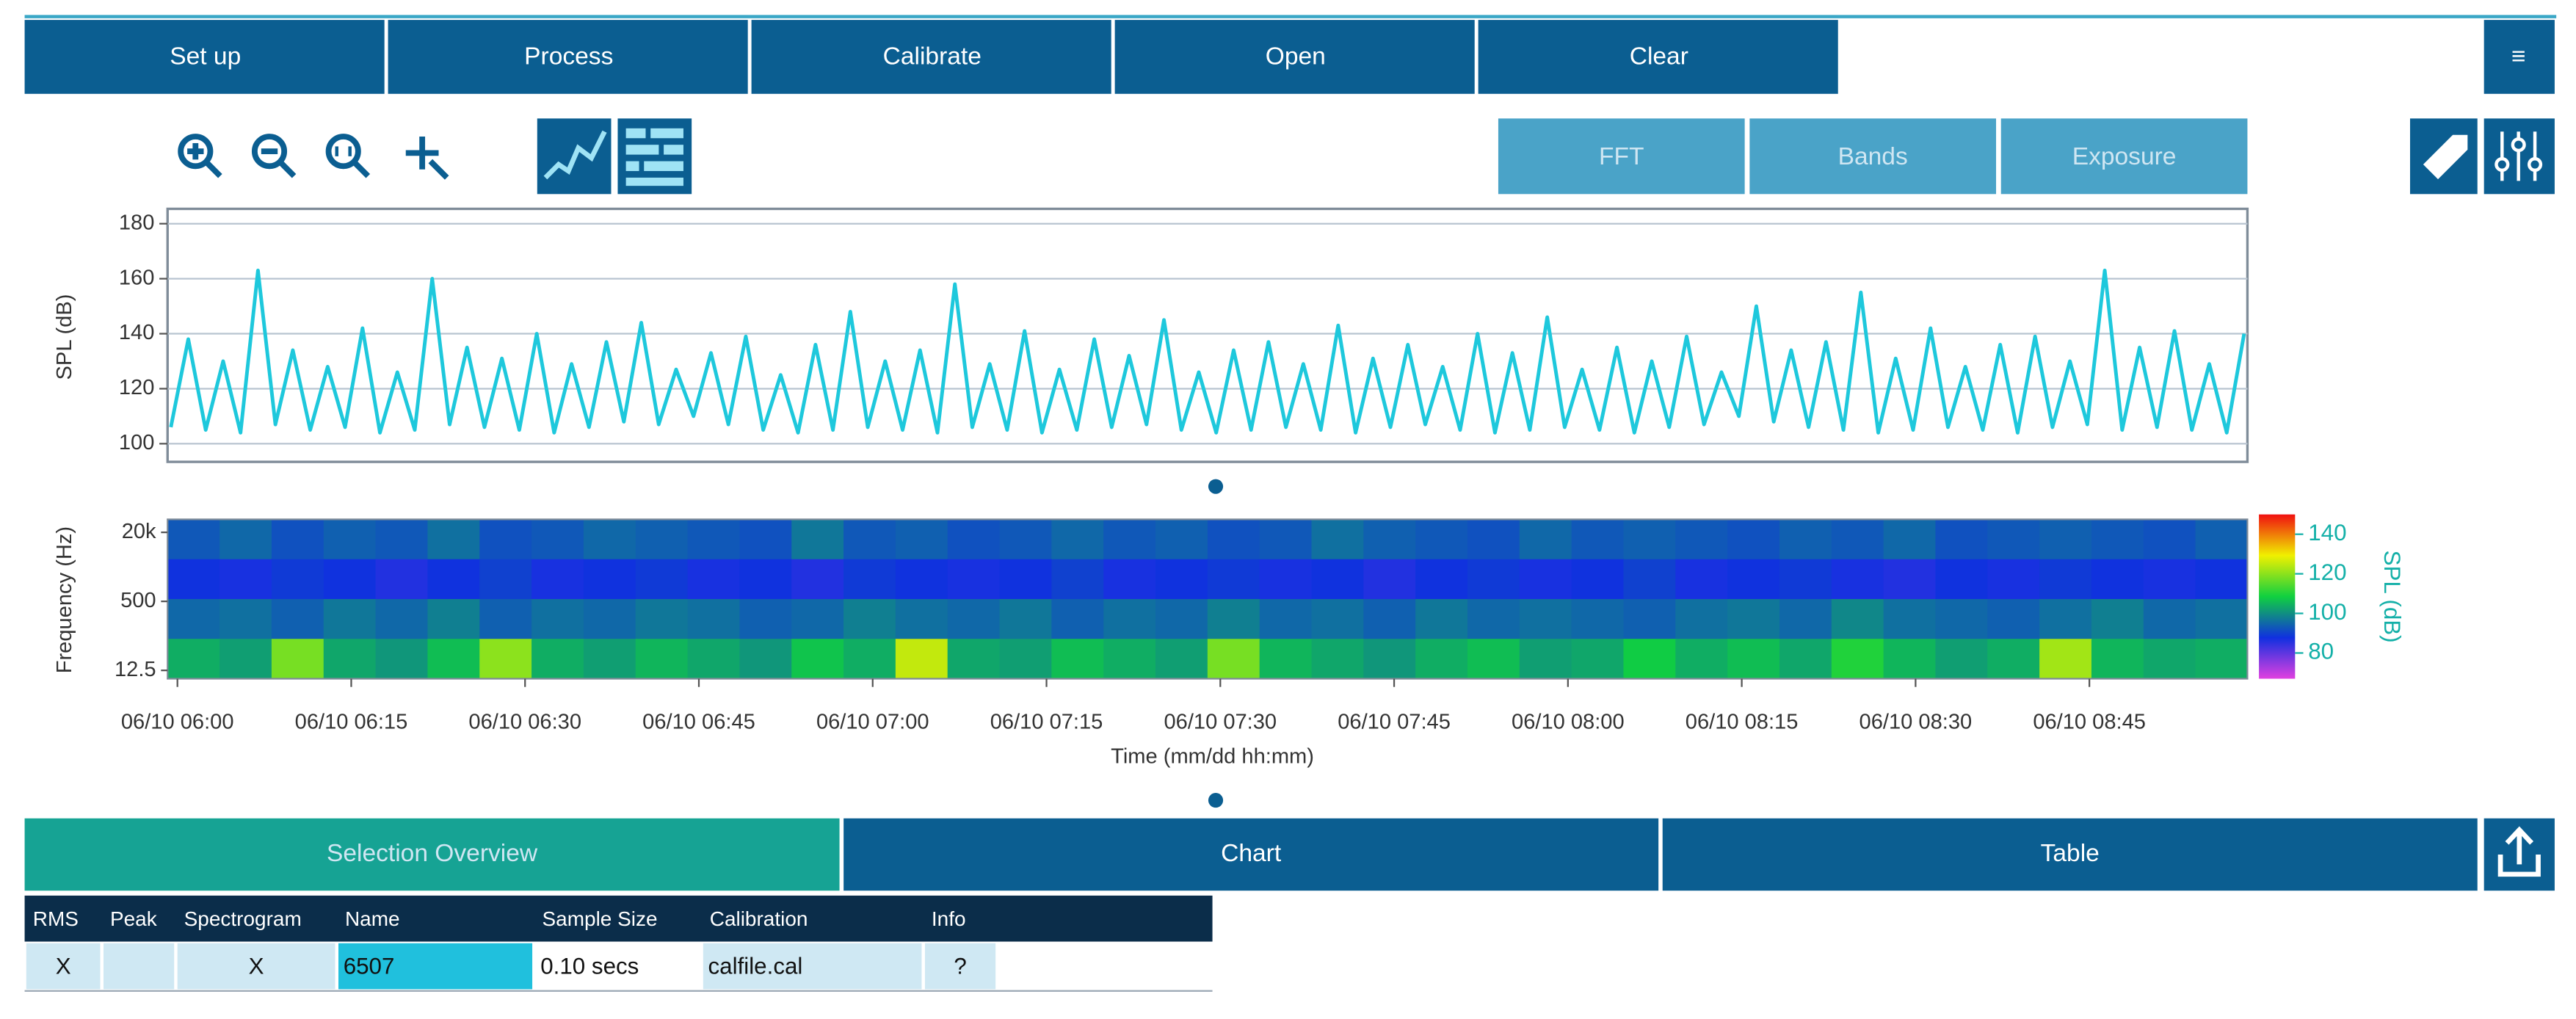  What do you see at coordinates (960, 966) in the screenshot?
I see `cell-text: ?` at bounding box center [960, 966].